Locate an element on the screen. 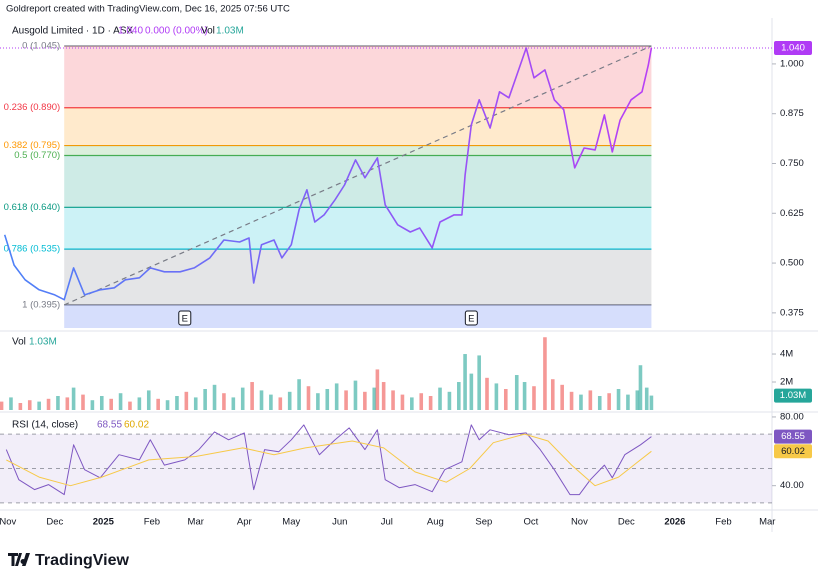  fib-extension is located at coordinates (358, 316).